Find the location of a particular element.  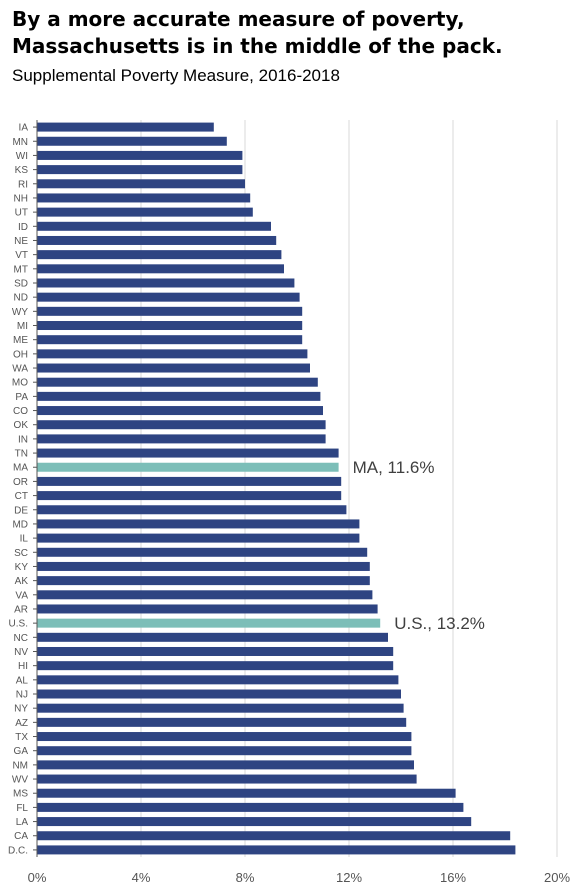

category-label: WA is located at coordinates (20, 369).